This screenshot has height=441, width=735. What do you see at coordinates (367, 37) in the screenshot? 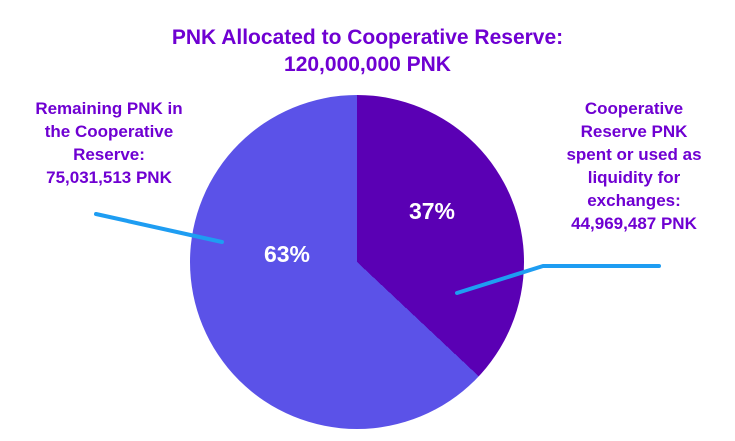
I see `chart-title-line1: PNK Allocated to Cooperative Reserve:` at bounding box center [367, 37].